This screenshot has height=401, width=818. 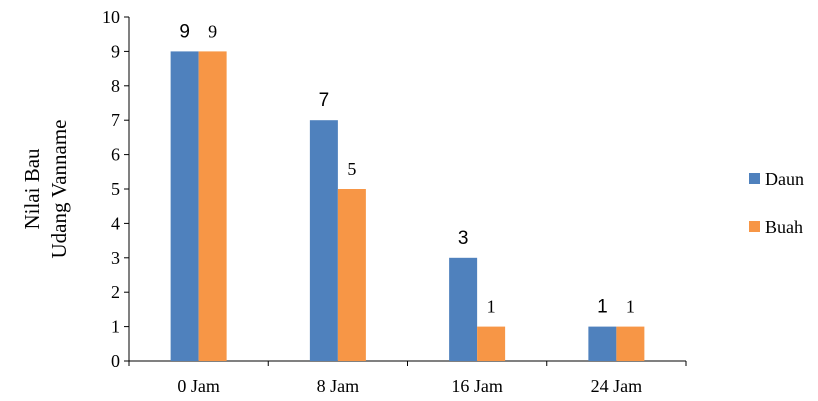 What do you see at coordinates (338, 386) in the screenshot?
I see `x-tick-label: 8 Jam` at bounding box center [338, 386].